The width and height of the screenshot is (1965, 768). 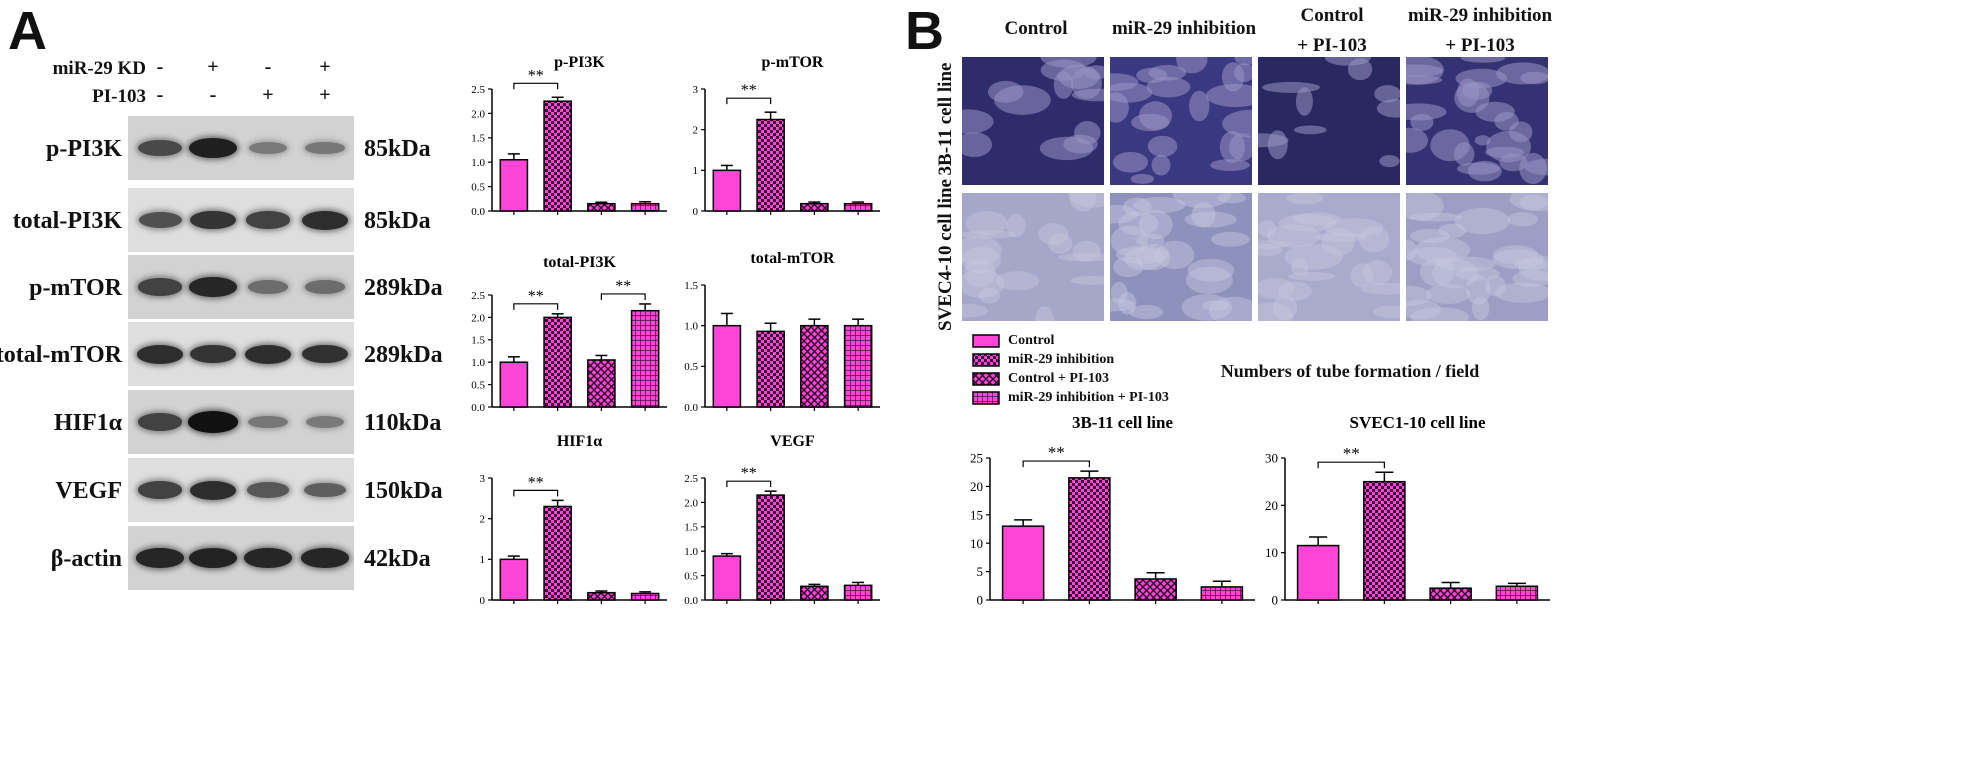 What do you see at coordinates (483, 560) in the screenshot?
I see `y-tick-label: 1` at bounding box center [483, 560].